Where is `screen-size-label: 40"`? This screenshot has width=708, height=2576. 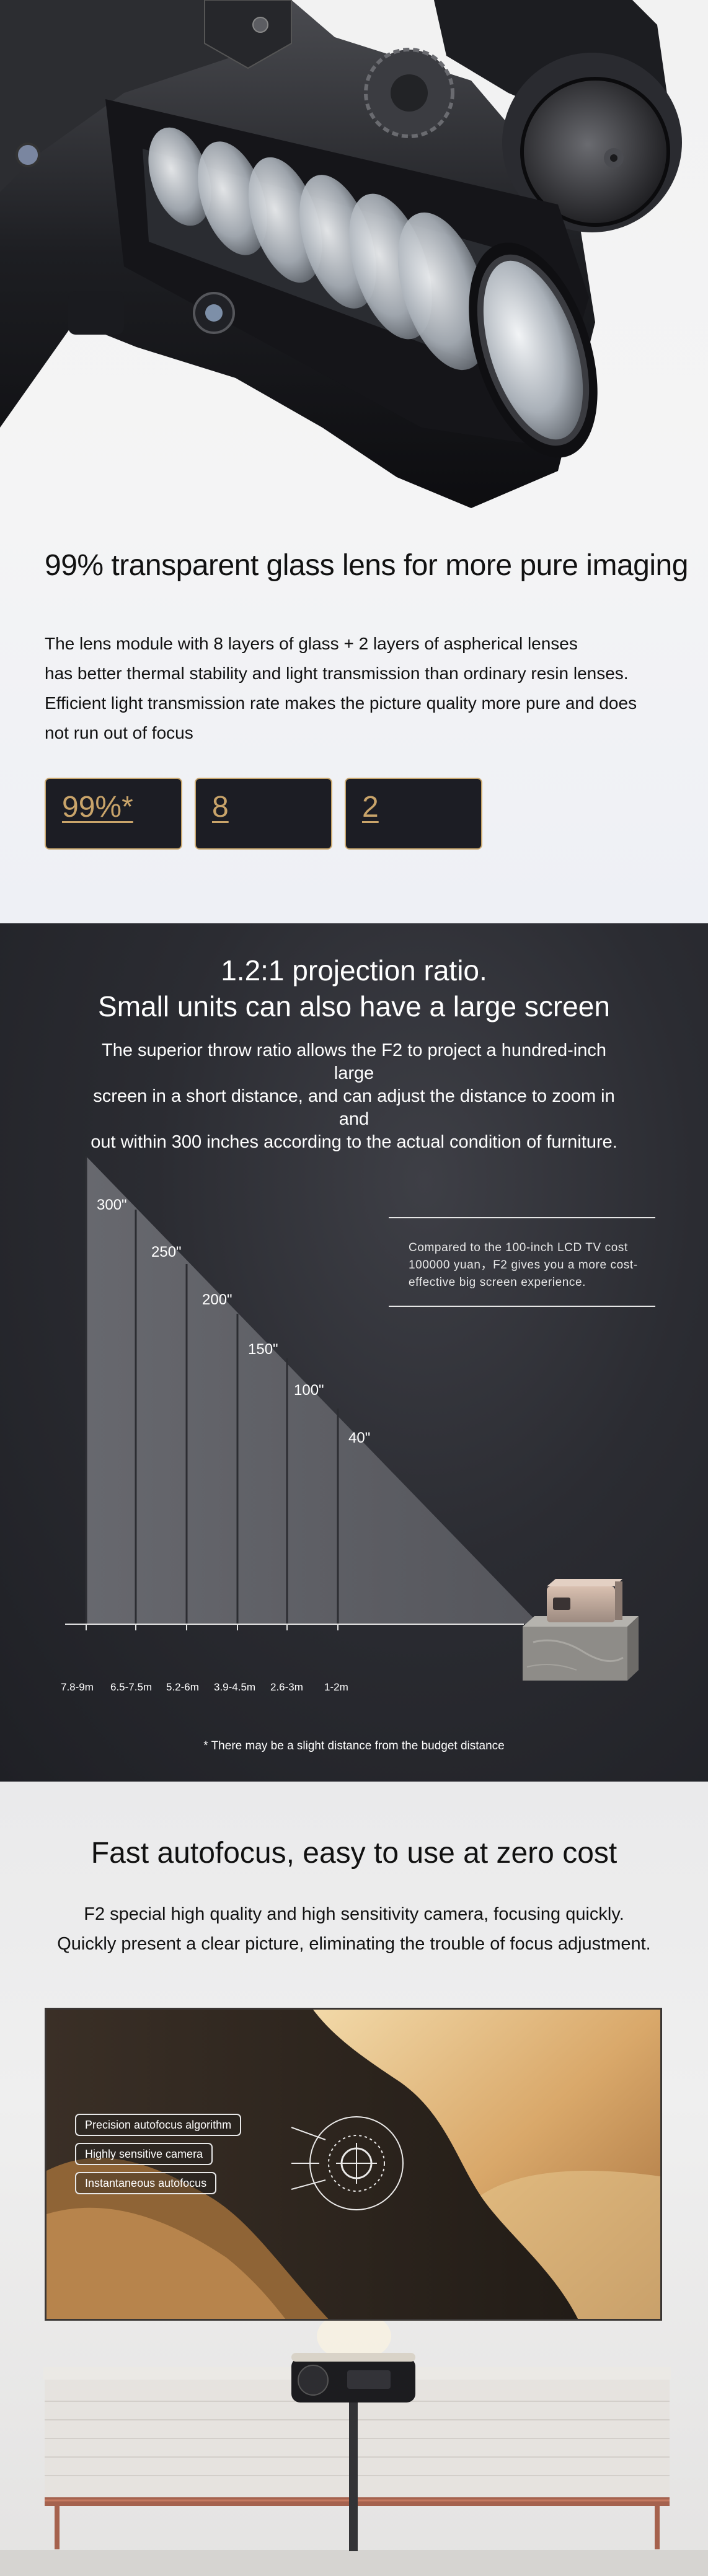 screen-size-label: 40" is located at coordinates (359, 1438).